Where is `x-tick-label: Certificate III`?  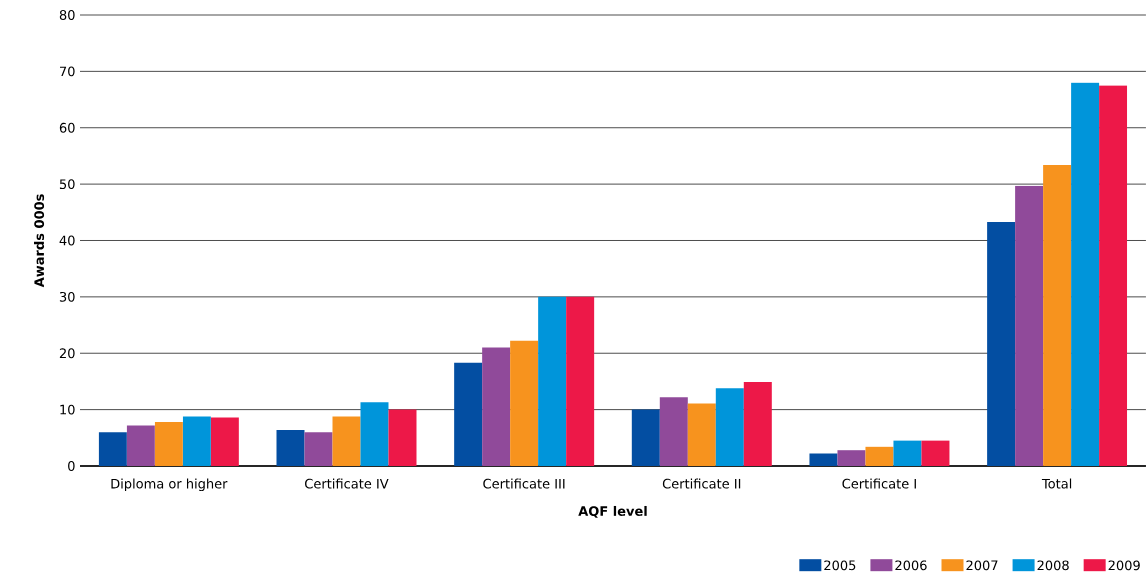
x-tick-label: Certificate III is located at coordinates (524, 483).